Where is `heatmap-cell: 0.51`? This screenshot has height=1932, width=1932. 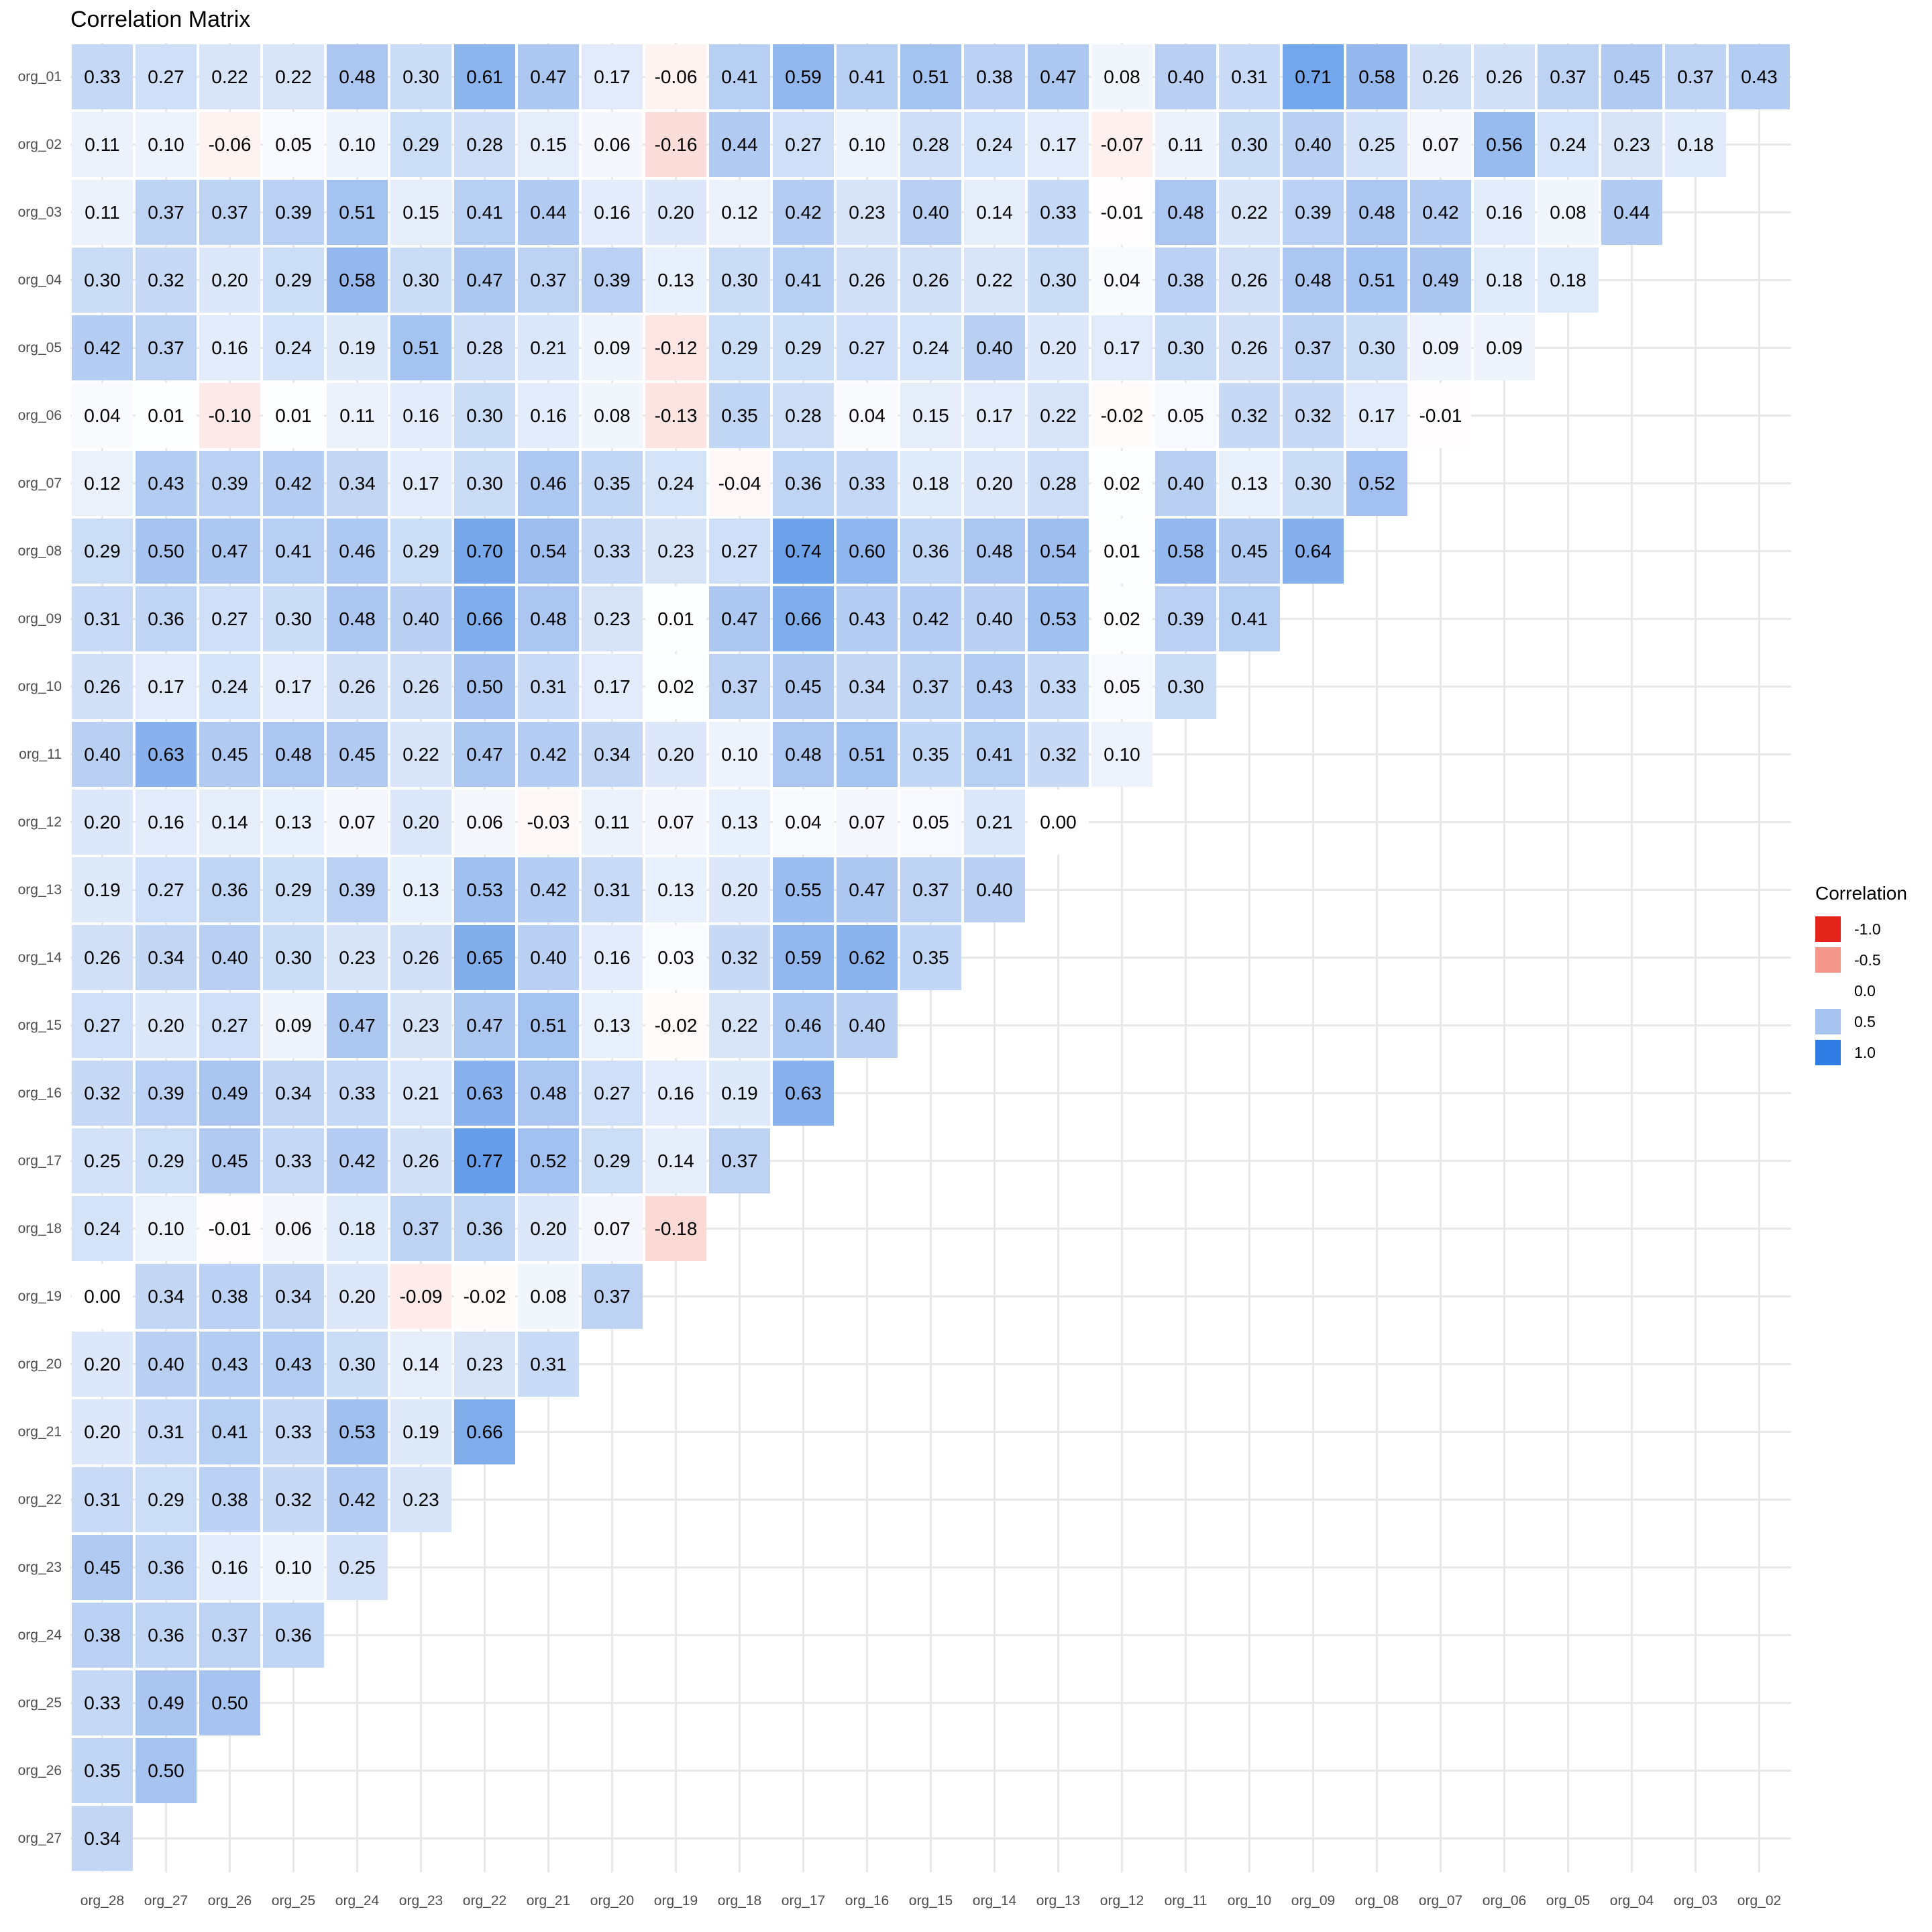
heatmap-cell: 0.51 is located at coordinates (1376, 280).